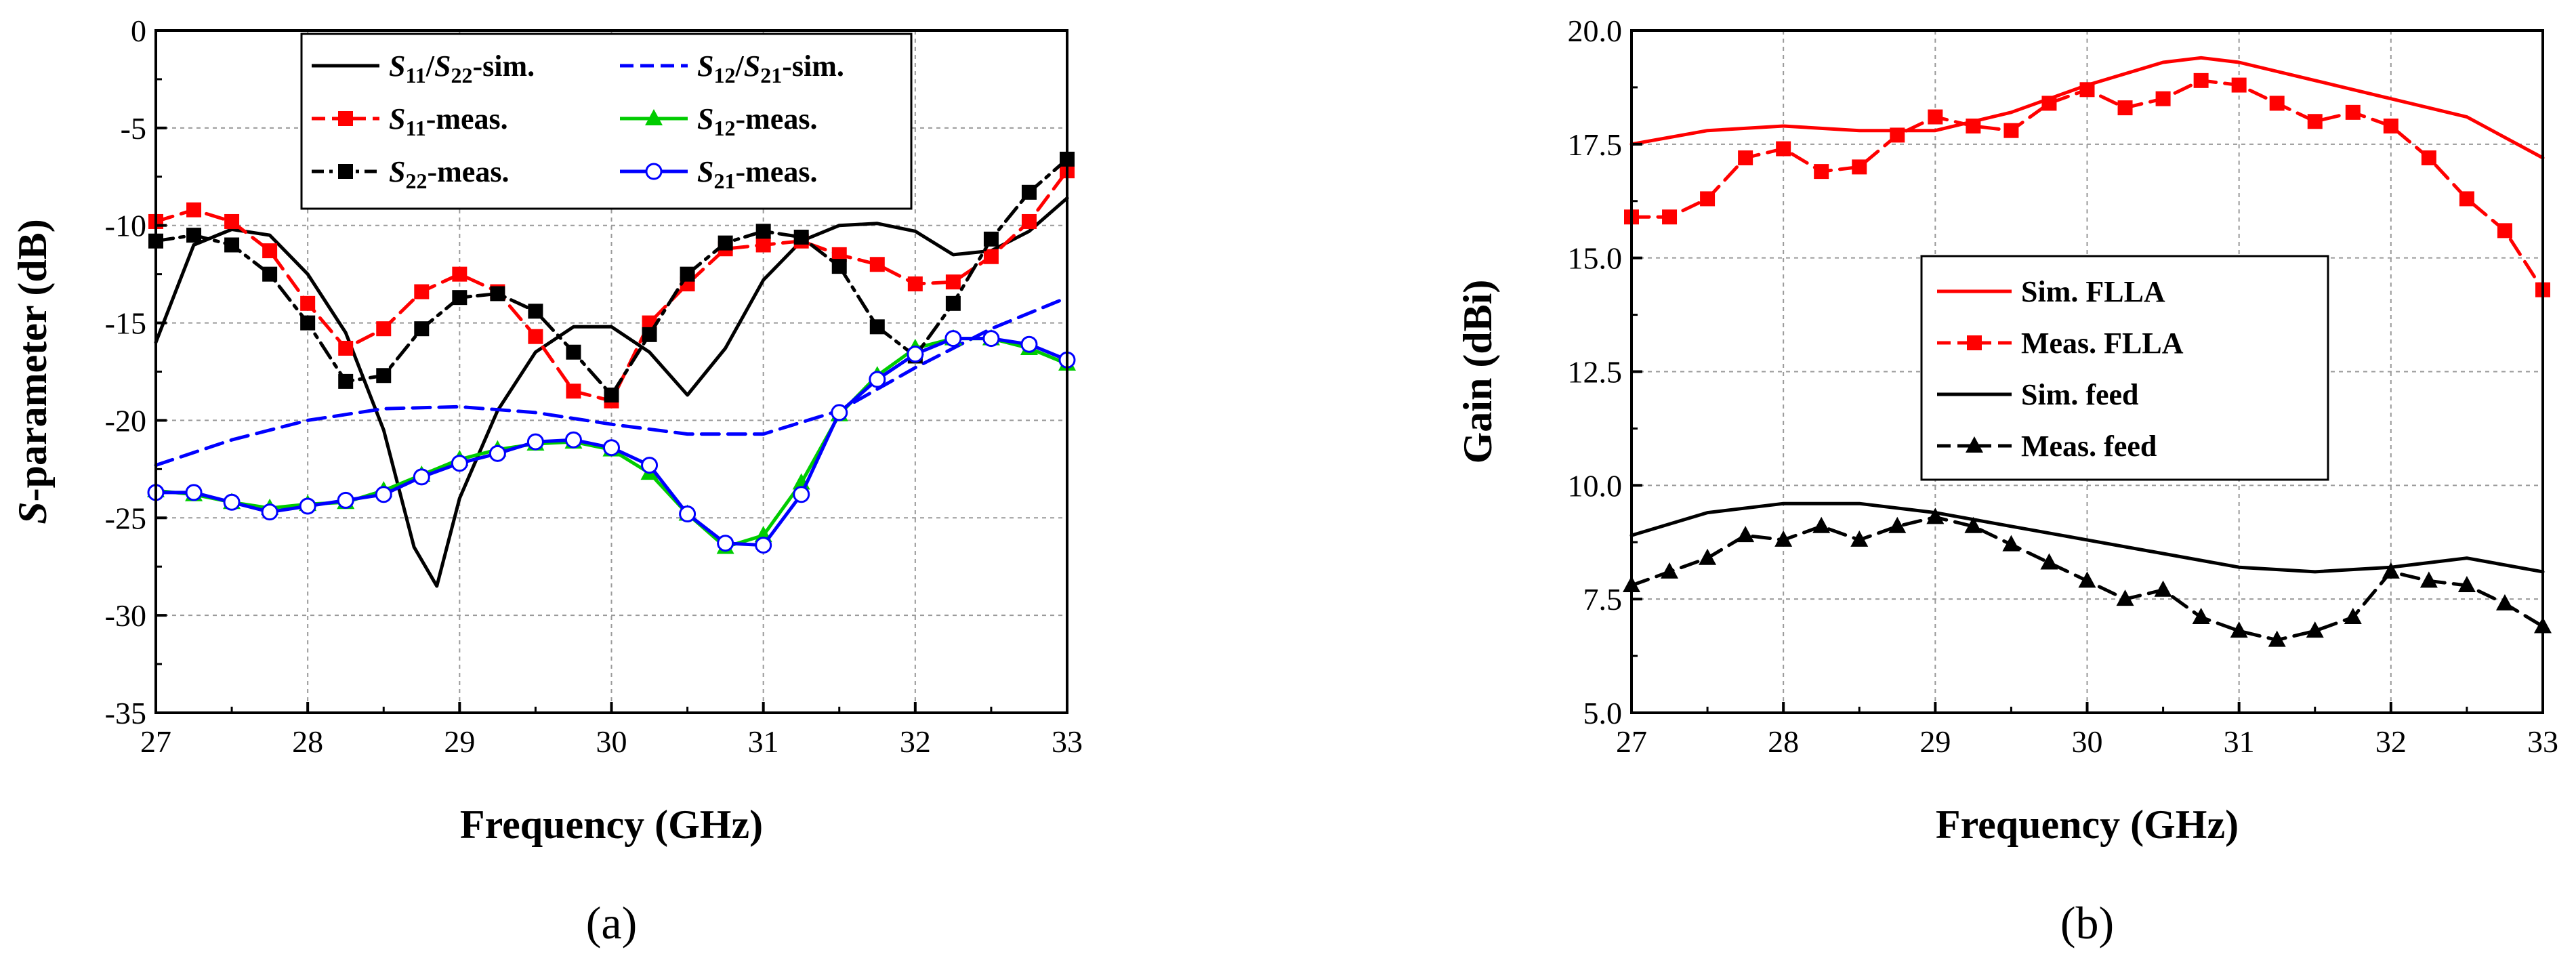  I want to click on legend-label: S21-meas., so click(757, 174).